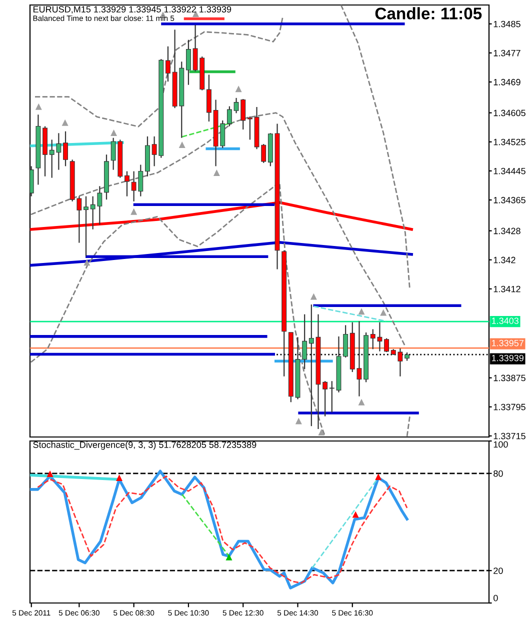 The height and width of the screenshot is (625, 527). Describe the element at coordinates (132, 10) in the screenshot. I see `chart-title: EURUSD,M15 1.33929 1.33945 1.33922 1.33939` at that location.